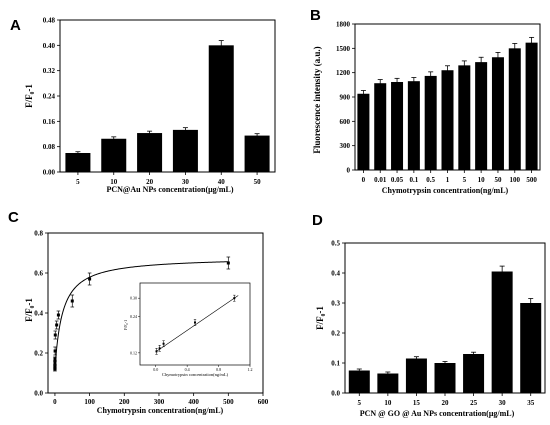 This screenshot has height=425, width=550. Describe the element at coordinates (195, 374) in the screenshot. I see `inset-x-axis-label: Chymotrypsin concentration(ng/mL)` at that location.